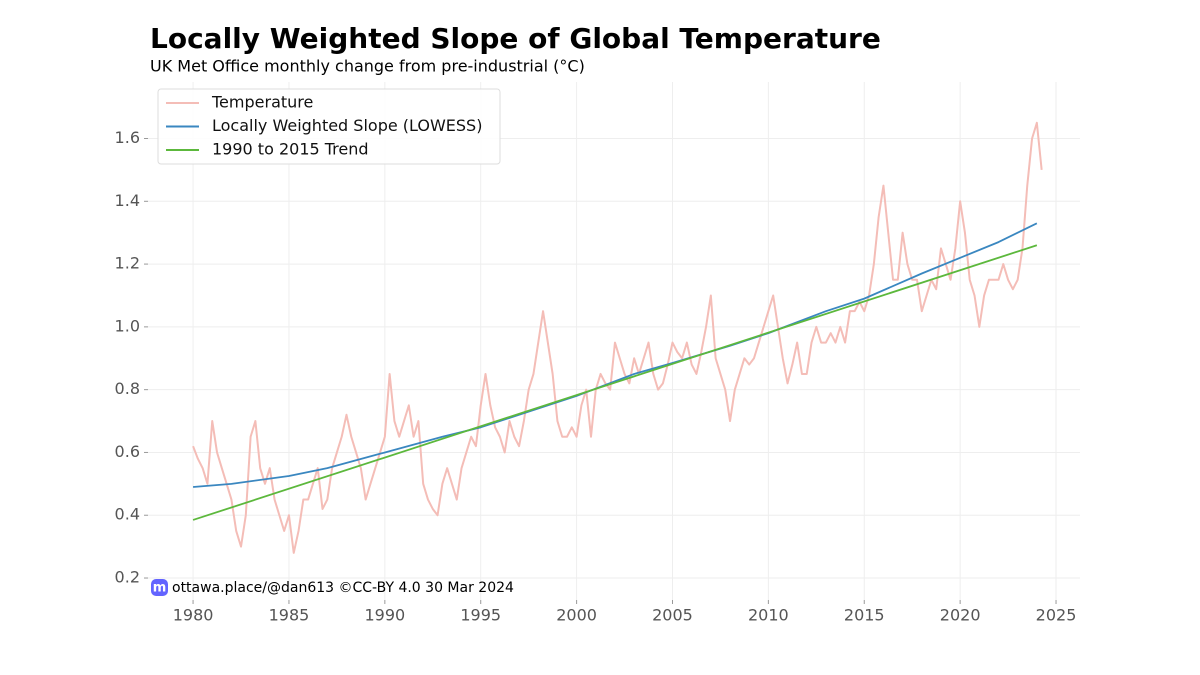 This screenshot has width=1200, height=675. I want to click on y-tick-label: 1.4, so click(127, 200).